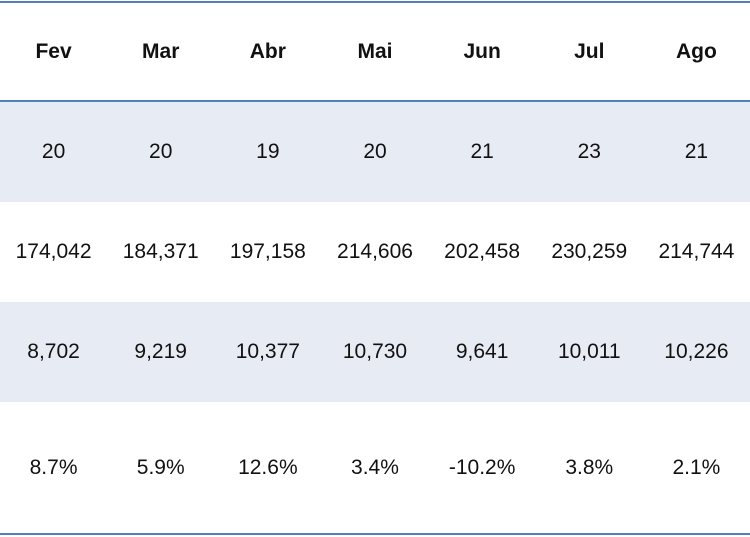  Describe the element at coordinates (54, 352) in the screenshot. I see `table-cell: 8,702` at that location.